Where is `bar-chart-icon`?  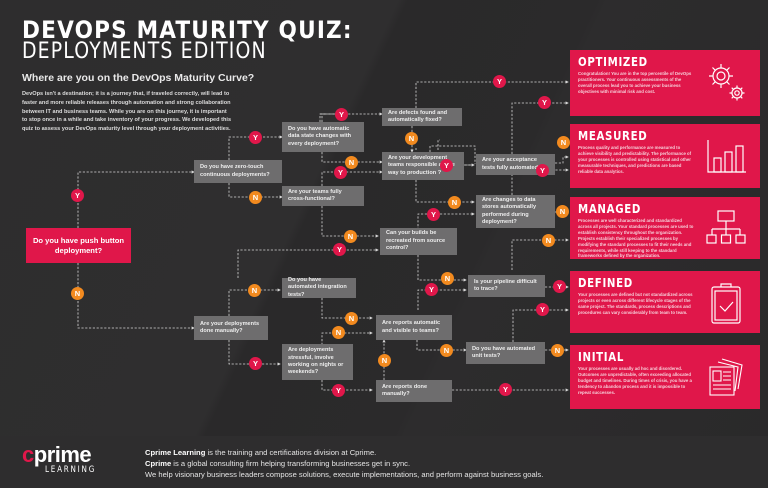
bar-chart-icon is located at coordinates (726, 156).